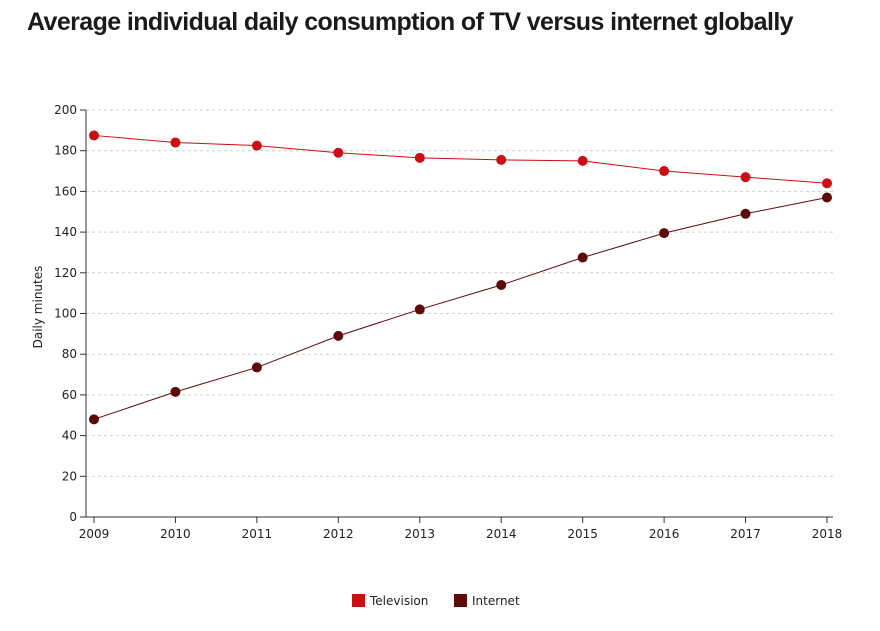 This screenshot has width=880, height=631. What do you see at coordinates (38, 307) in the screenshot?
I see `y-axis-title: Daily minutes` at bounding box center [38, 307].